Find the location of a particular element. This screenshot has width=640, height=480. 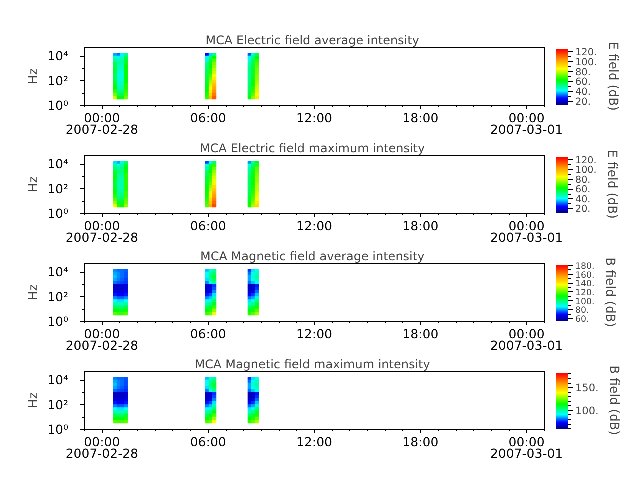

chart-title: MCA Electric field maximum intensity is located at coordinates (313, 149).